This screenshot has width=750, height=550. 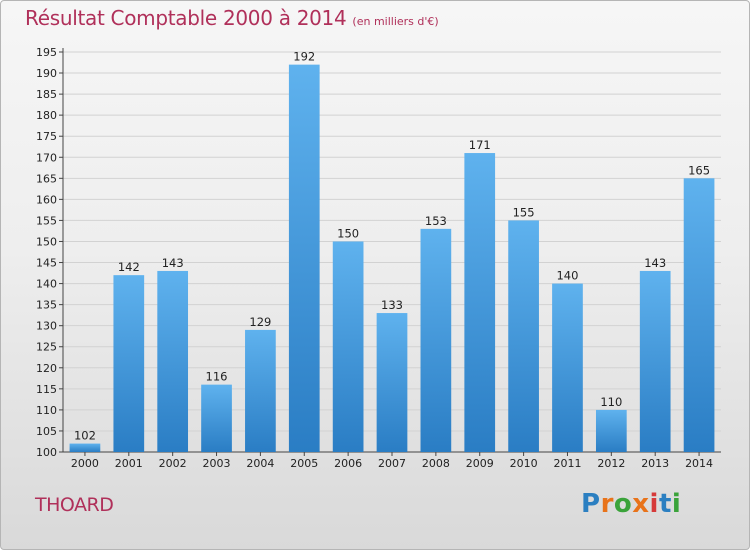 What do you see at coordinates (436, 221) in the screenshot?
I see `data-label: 153` at bounding box center [436, 221].